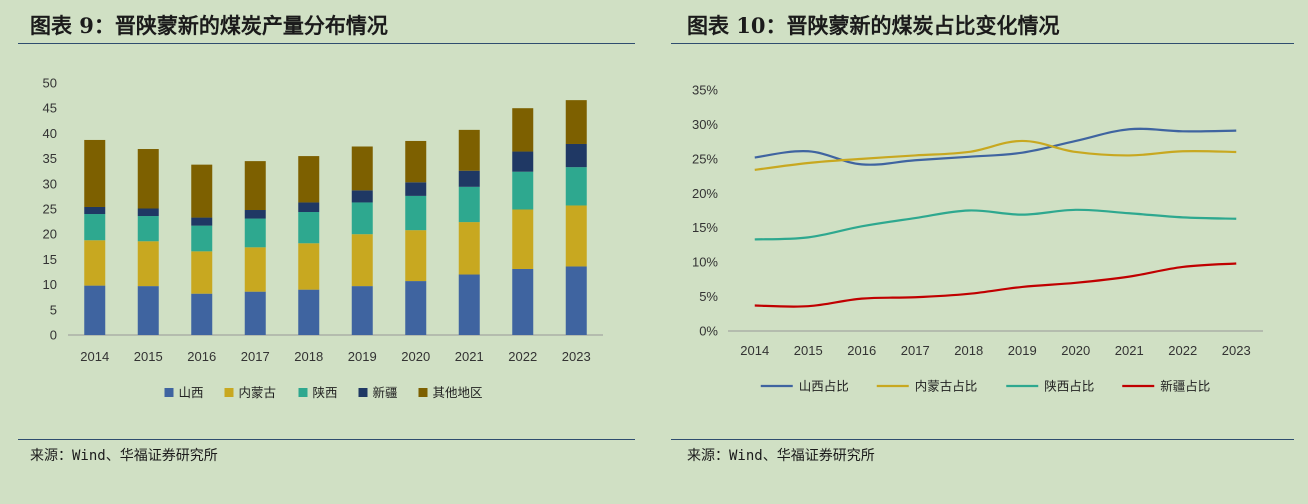 Image resolution: width=1308 pixels, height=504 pixels. I want to click on y-tick-label: 45, so click(50, 108).